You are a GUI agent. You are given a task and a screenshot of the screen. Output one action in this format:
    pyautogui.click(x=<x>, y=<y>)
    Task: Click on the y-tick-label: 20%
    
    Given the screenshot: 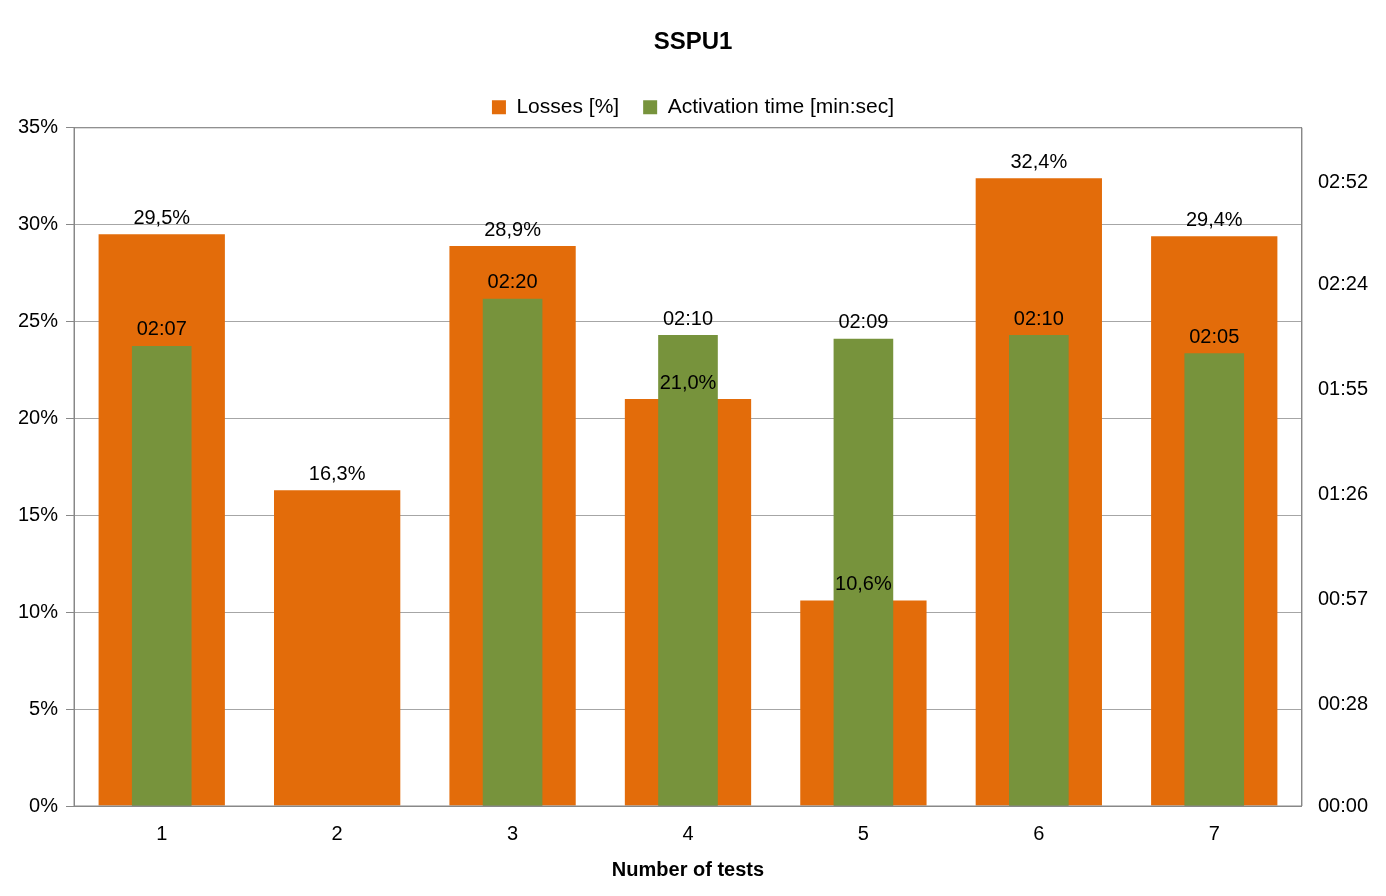 What is the action you would take?
    pyautogui.click(x=38, y=416)
    